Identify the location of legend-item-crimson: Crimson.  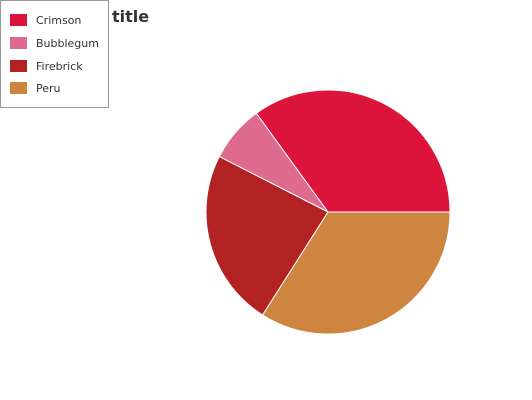
(45, 20).